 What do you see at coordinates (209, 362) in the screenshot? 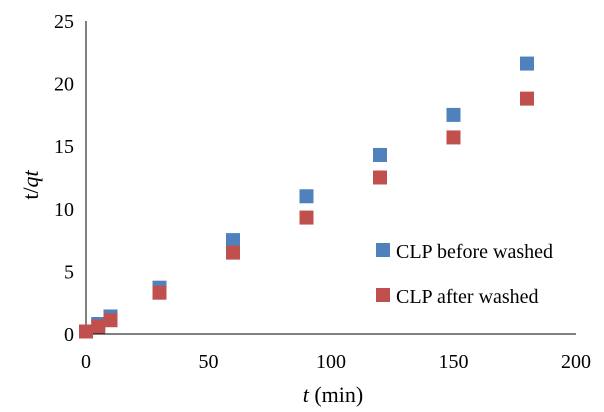
I see `x-tick-label: 50` at bounding box center [209, 362].